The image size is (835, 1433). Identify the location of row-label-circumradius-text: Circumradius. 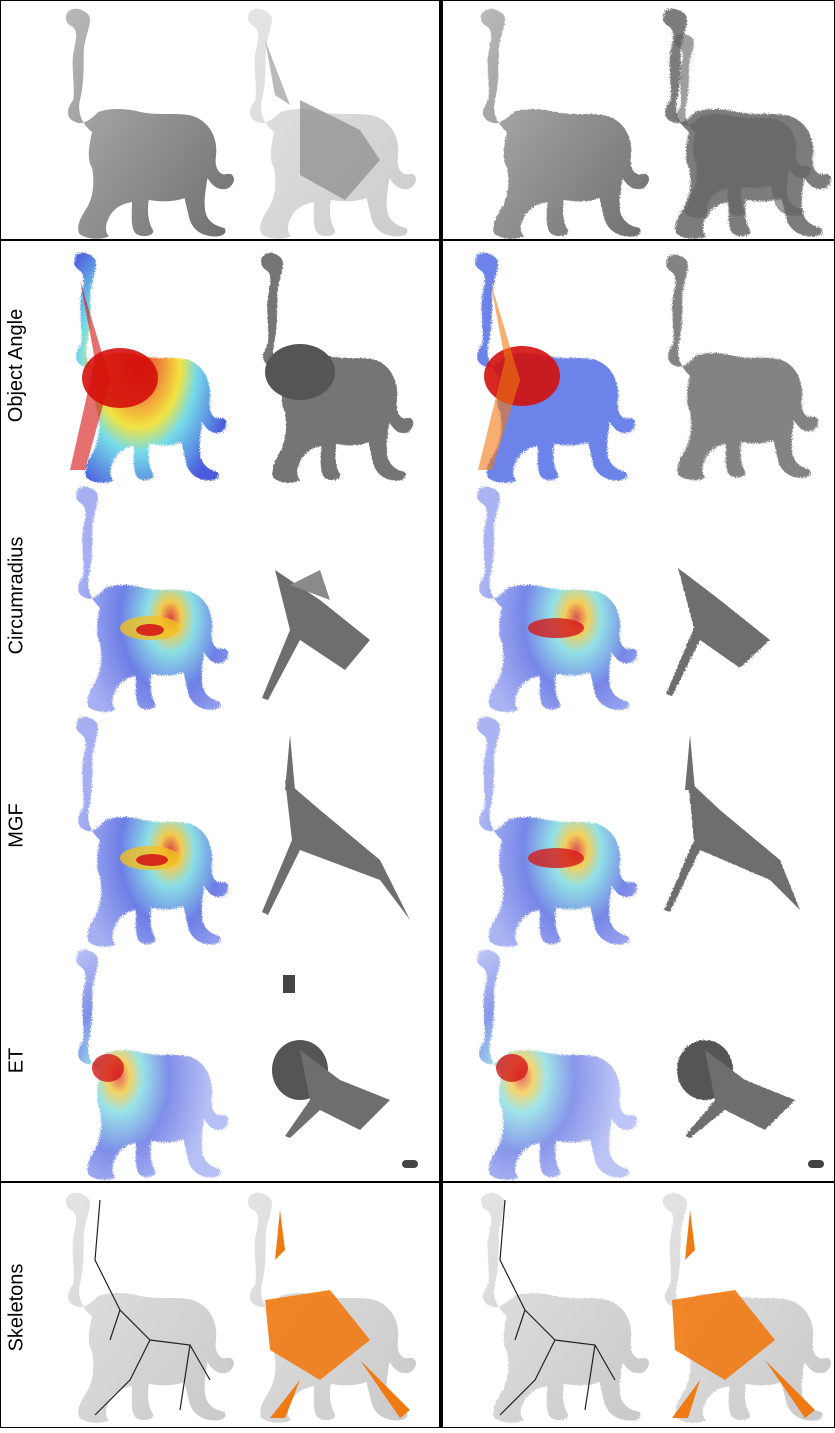
(16, 595).